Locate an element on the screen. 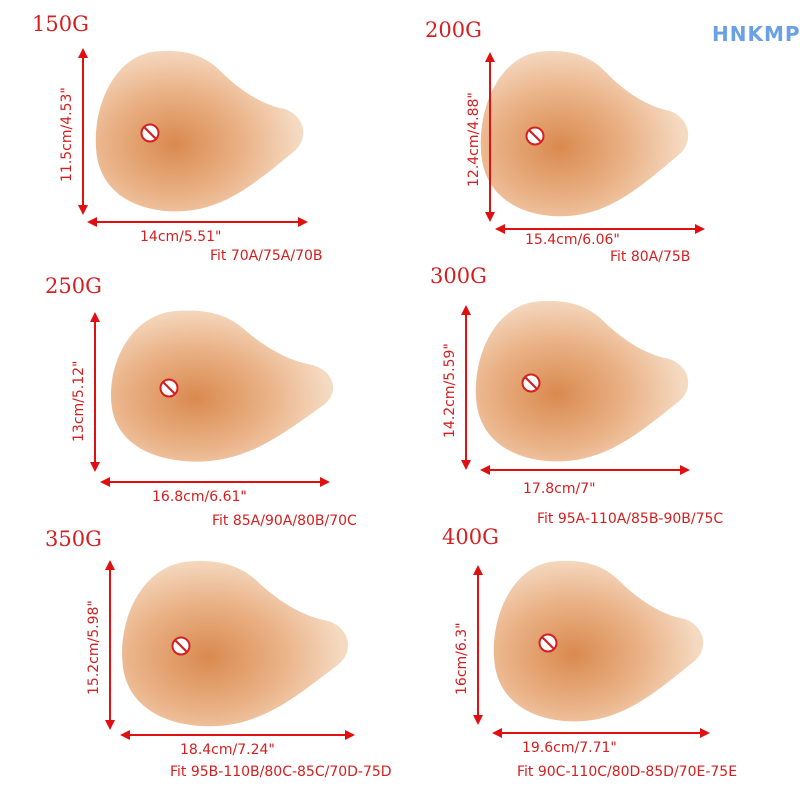 Image resolution: width=800 pixels, height=800 pixels. height-label: 13cm/5.12" is located at coordinates (79, 401).